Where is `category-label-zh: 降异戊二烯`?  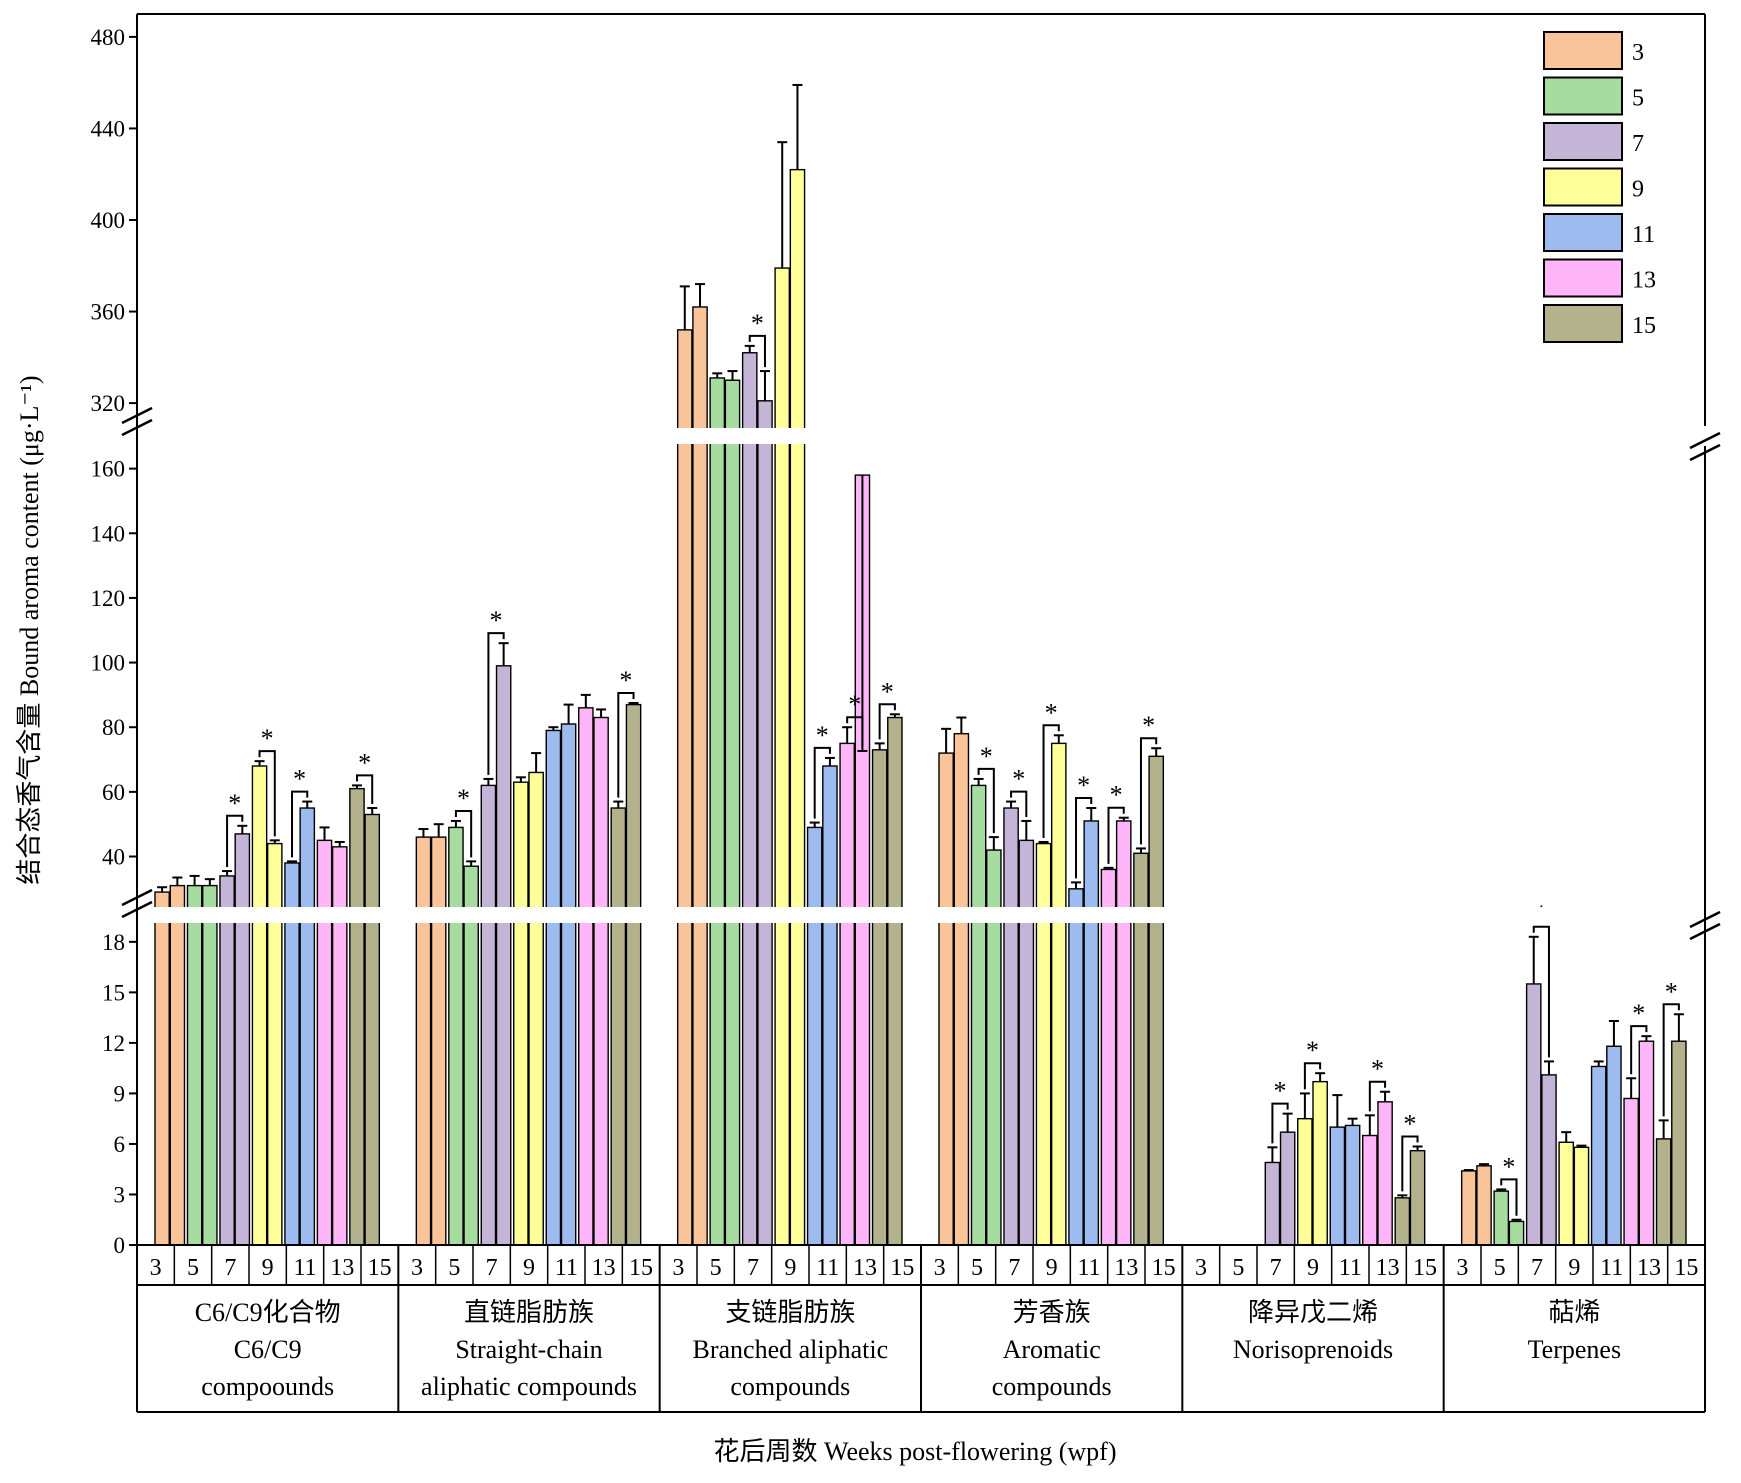
category-label-zh: 降异戊二烯 is located at coordinates (1313, 1312).